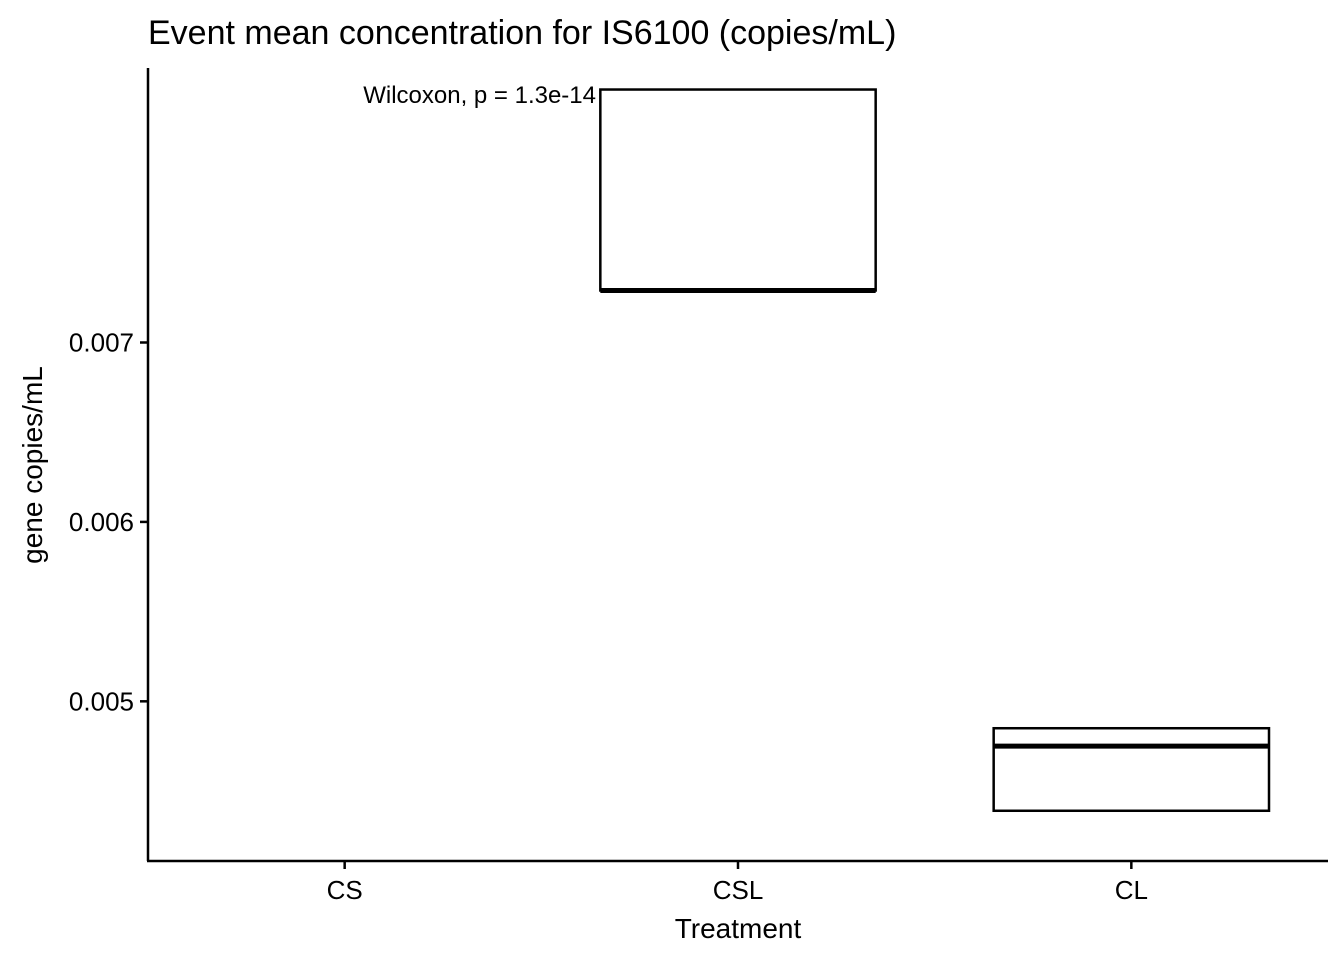 The image size is (1344, 960). I want to click on y-tick-label: 0.007, so click(101, 343).